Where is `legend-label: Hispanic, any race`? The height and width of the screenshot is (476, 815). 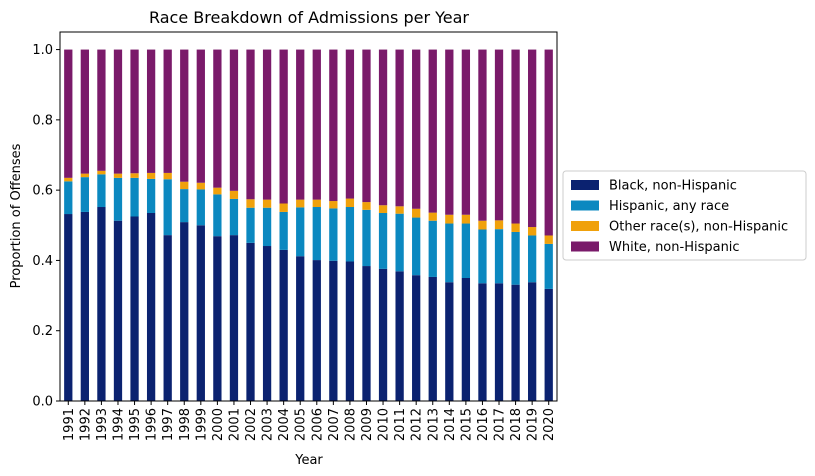
legend-label: Hispanic, any race is located at coordinates (669, 206).